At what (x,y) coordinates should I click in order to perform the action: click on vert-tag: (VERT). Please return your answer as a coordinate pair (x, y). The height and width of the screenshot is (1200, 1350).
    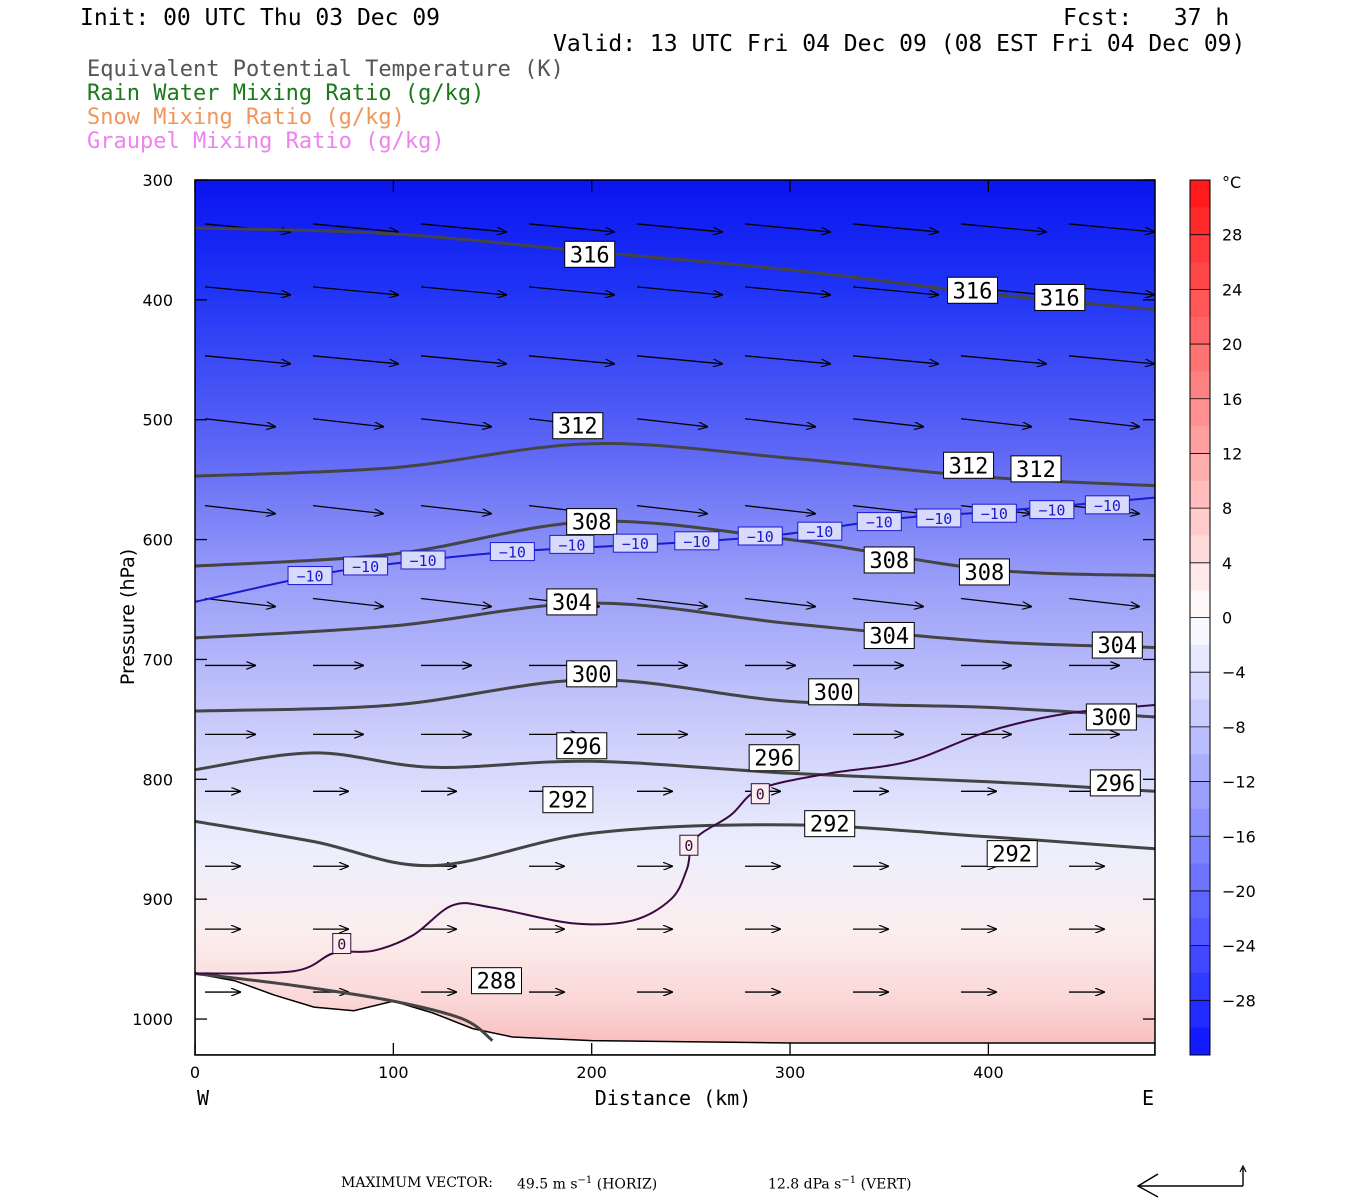
    Looking at the image, I should click on (886, 1184).